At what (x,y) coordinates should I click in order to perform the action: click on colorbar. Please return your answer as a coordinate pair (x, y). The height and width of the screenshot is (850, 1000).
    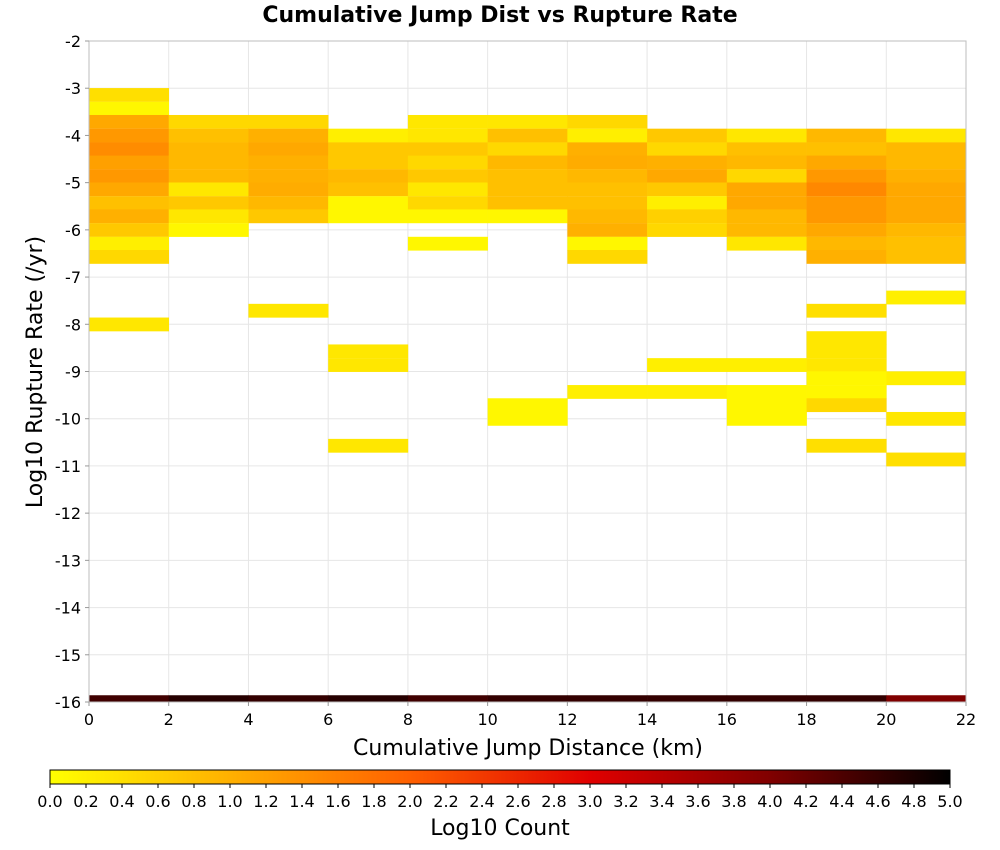
    Looking at the image, I should click on (500, 777).